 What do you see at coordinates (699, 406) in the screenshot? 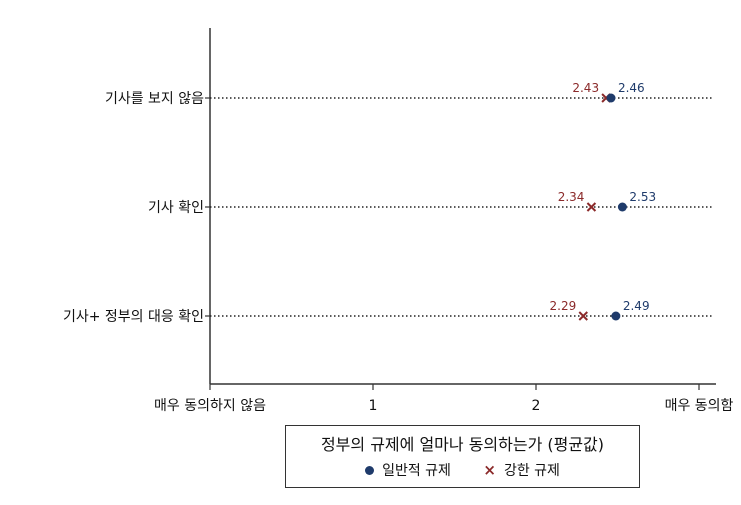
I see `x-tick-label: 매우 동의함` at bounding box center [699, 406].